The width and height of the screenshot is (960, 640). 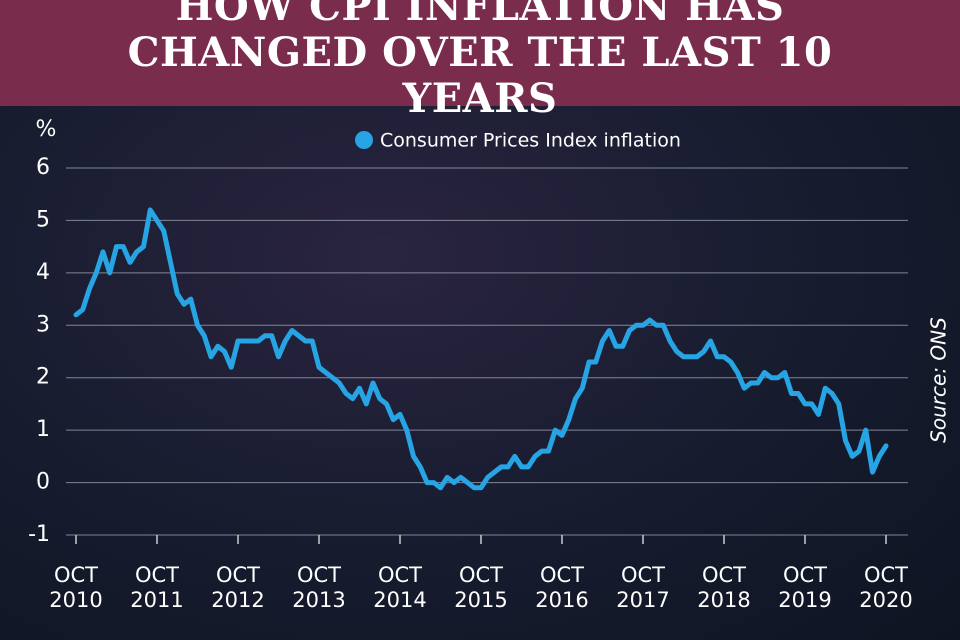 I want to click on x-tick-label: OCT 2019, so click(x=805, y=587).